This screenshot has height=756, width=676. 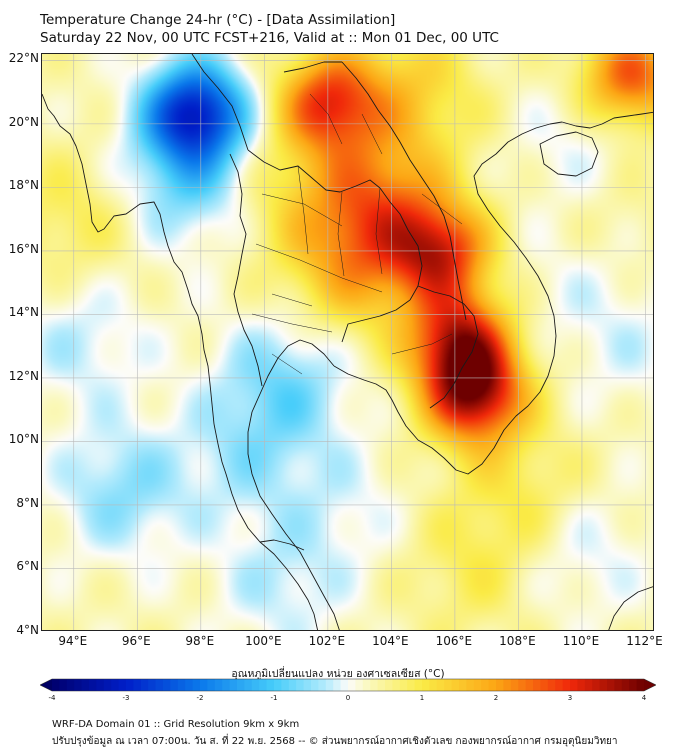 I want to click on colorbar, so click(x=348, y=685).